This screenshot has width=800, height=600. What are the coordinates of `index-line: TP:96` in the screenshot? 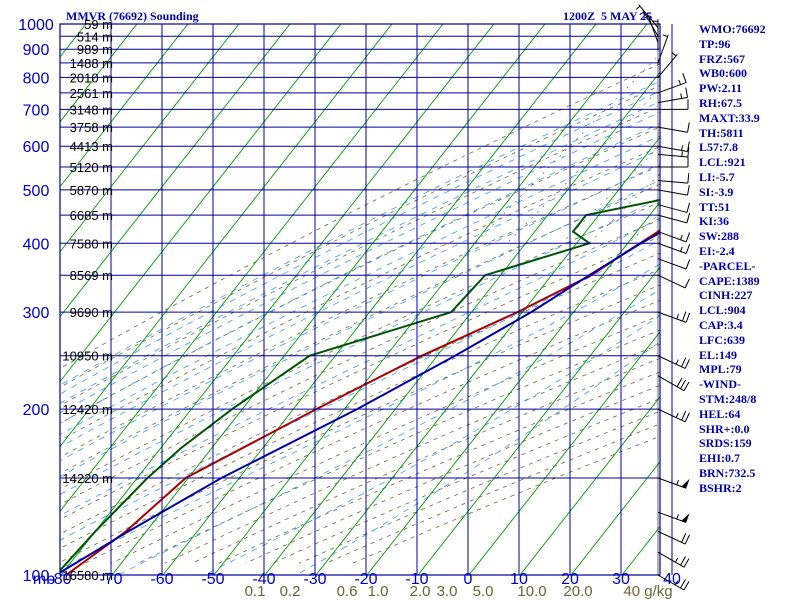 It's located at (715, 43).